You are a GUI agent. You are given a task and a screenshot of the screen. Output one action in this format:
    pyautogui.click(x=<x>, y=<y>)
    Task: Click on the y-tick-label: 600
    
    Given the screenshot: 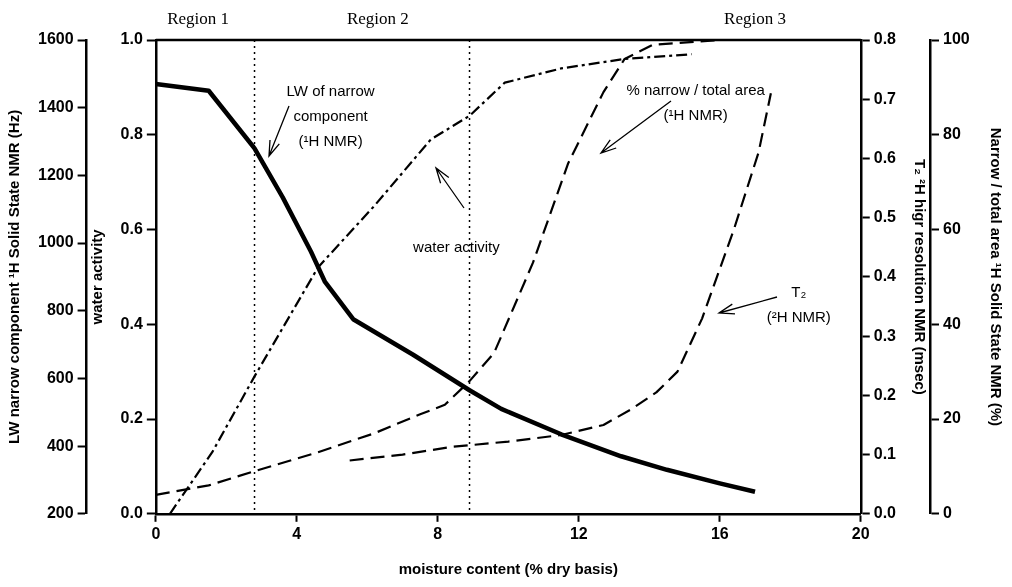 What is the action you would take?
    pyautogui.click(x=60, y=377)
    